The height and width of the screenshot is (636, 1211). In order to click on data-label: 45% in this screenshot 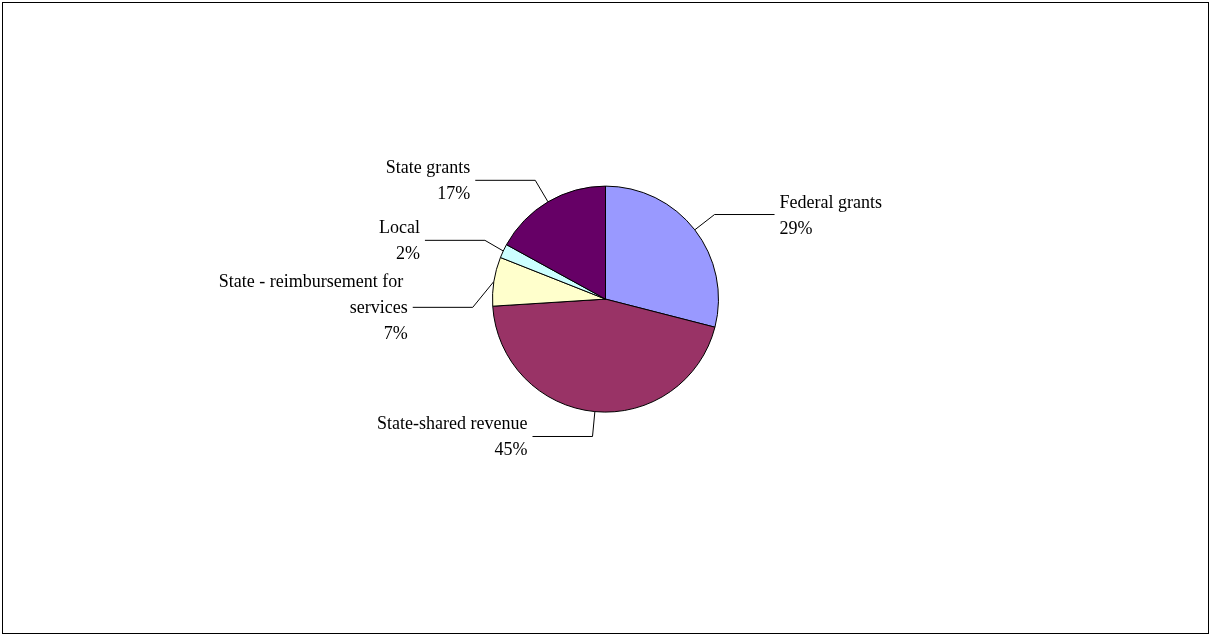, I will do `click(511, 449)`.